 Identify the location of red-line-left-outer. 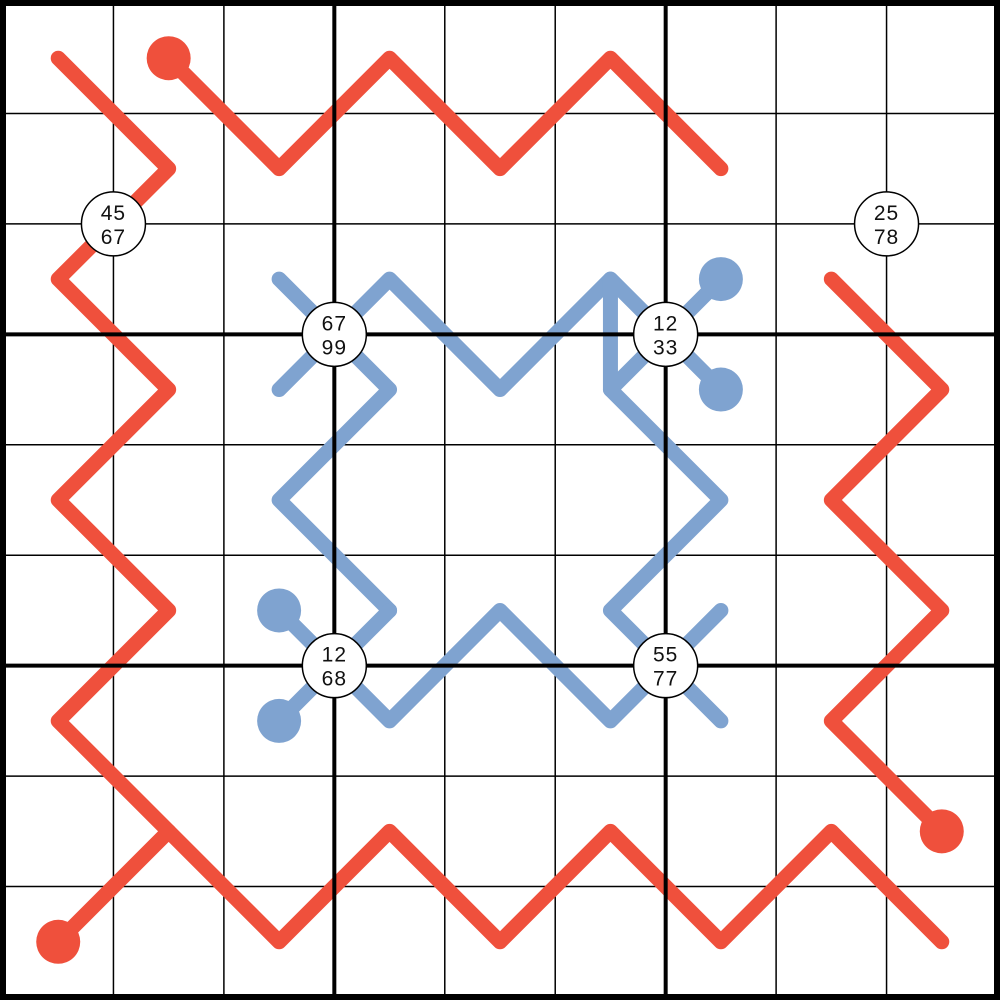
(493, 893).